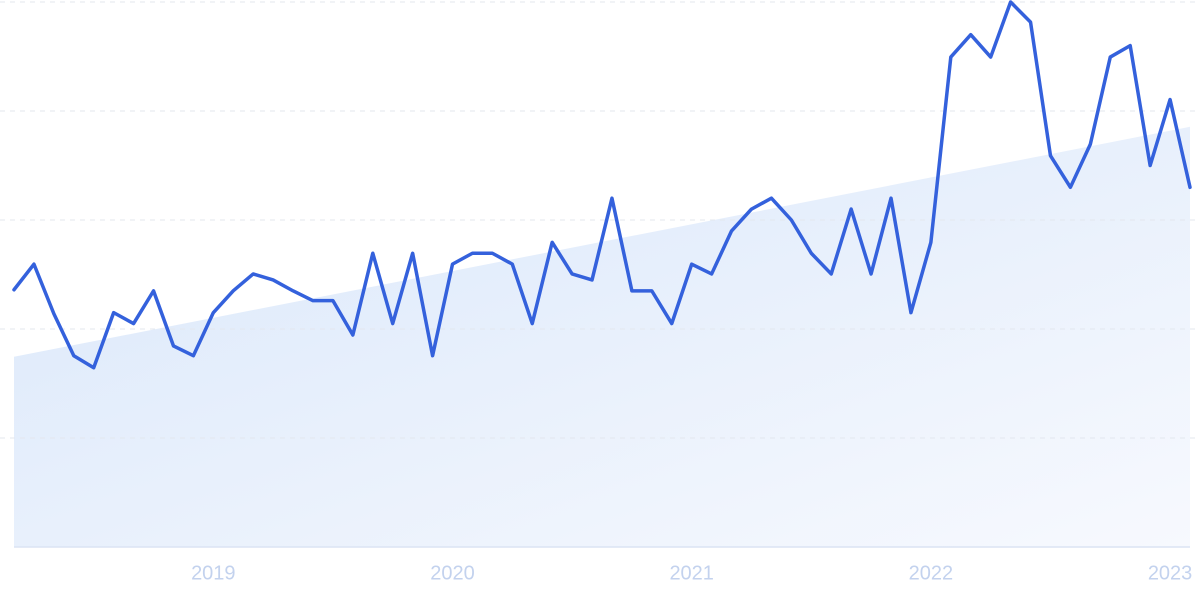 This screenshot has height=600, width=1200. What do you see at coordinates (452, 573) in the screenshot?
I see `x-tick-label: 2020` at bounding box center [452, 573].